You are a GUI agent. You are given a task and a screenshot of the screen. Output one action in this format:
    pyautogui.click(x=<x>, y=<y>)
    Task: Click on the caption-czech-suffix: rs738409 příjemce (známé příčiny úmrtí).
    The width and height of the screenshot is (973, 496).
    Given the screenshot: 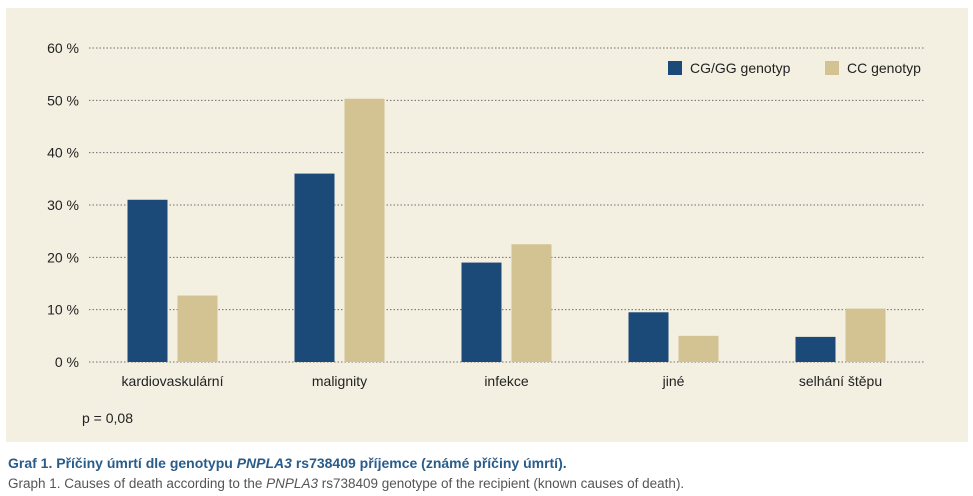 What is the action you would take?
    pyautogui.click(x=429, y=463)
    